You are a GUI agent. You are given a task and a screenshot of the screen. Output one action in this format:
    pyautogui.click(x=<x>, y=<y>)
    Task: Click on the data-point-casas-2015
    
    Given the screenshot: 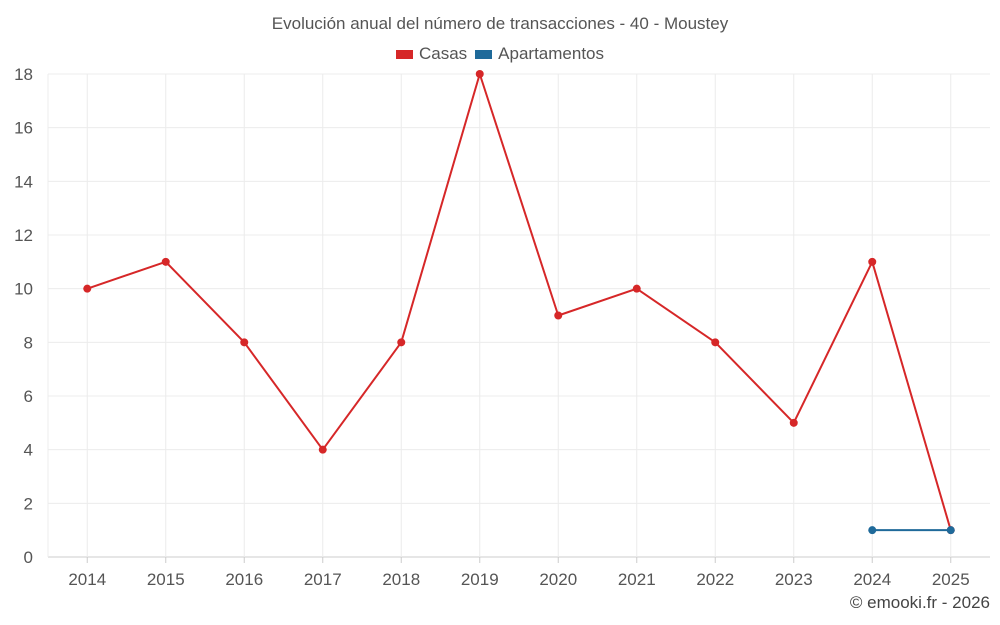 What is the action you would take?
    pyautogui.click(x=165, y=261)
    